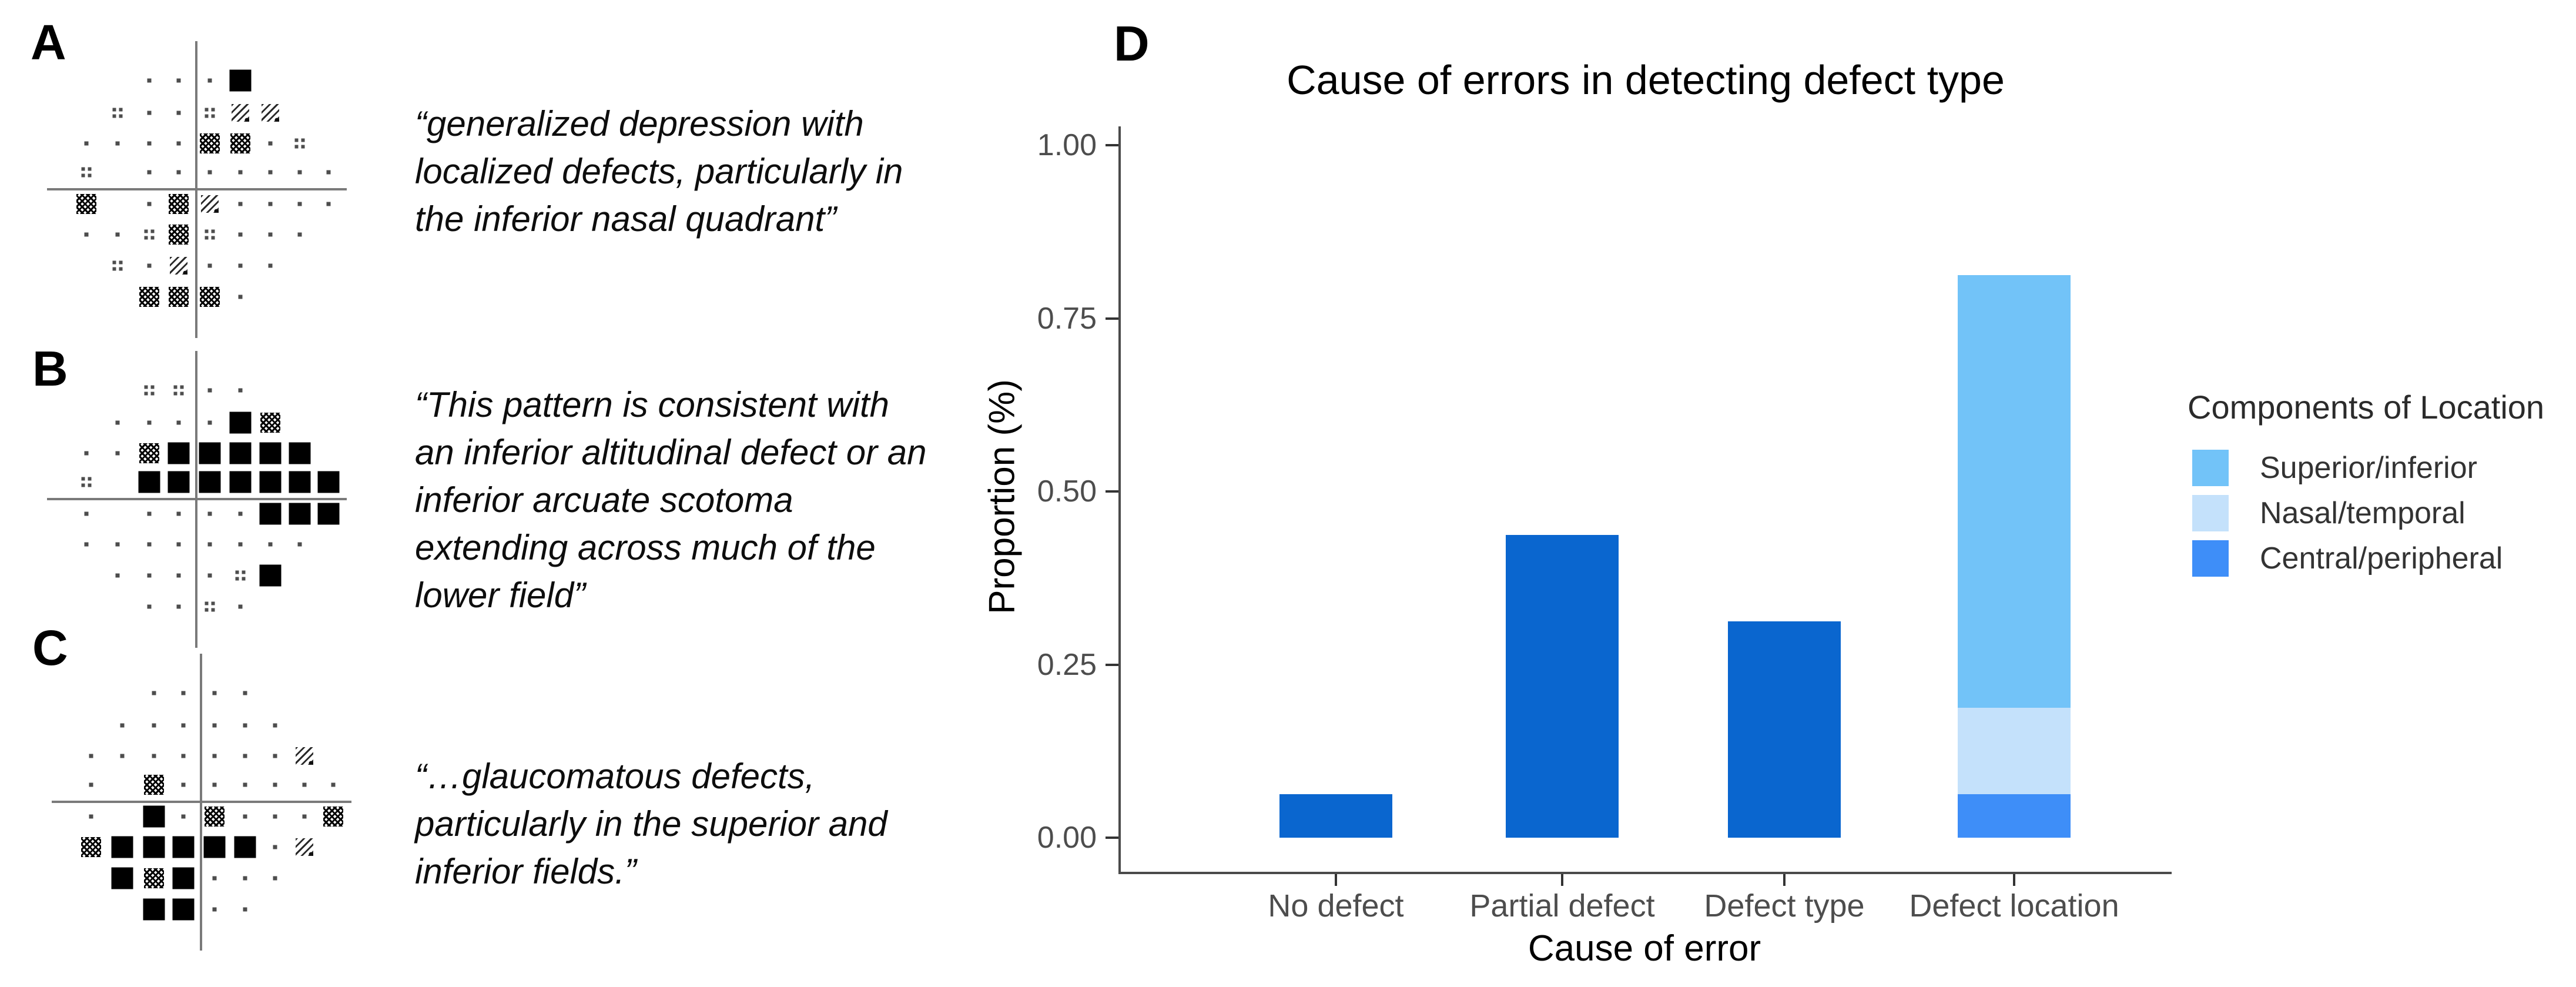  What do you see at coordinates (1067, 145) in the screenshot?
I see `y-tick-label: 1.00` at bounding box center [1067, 145].